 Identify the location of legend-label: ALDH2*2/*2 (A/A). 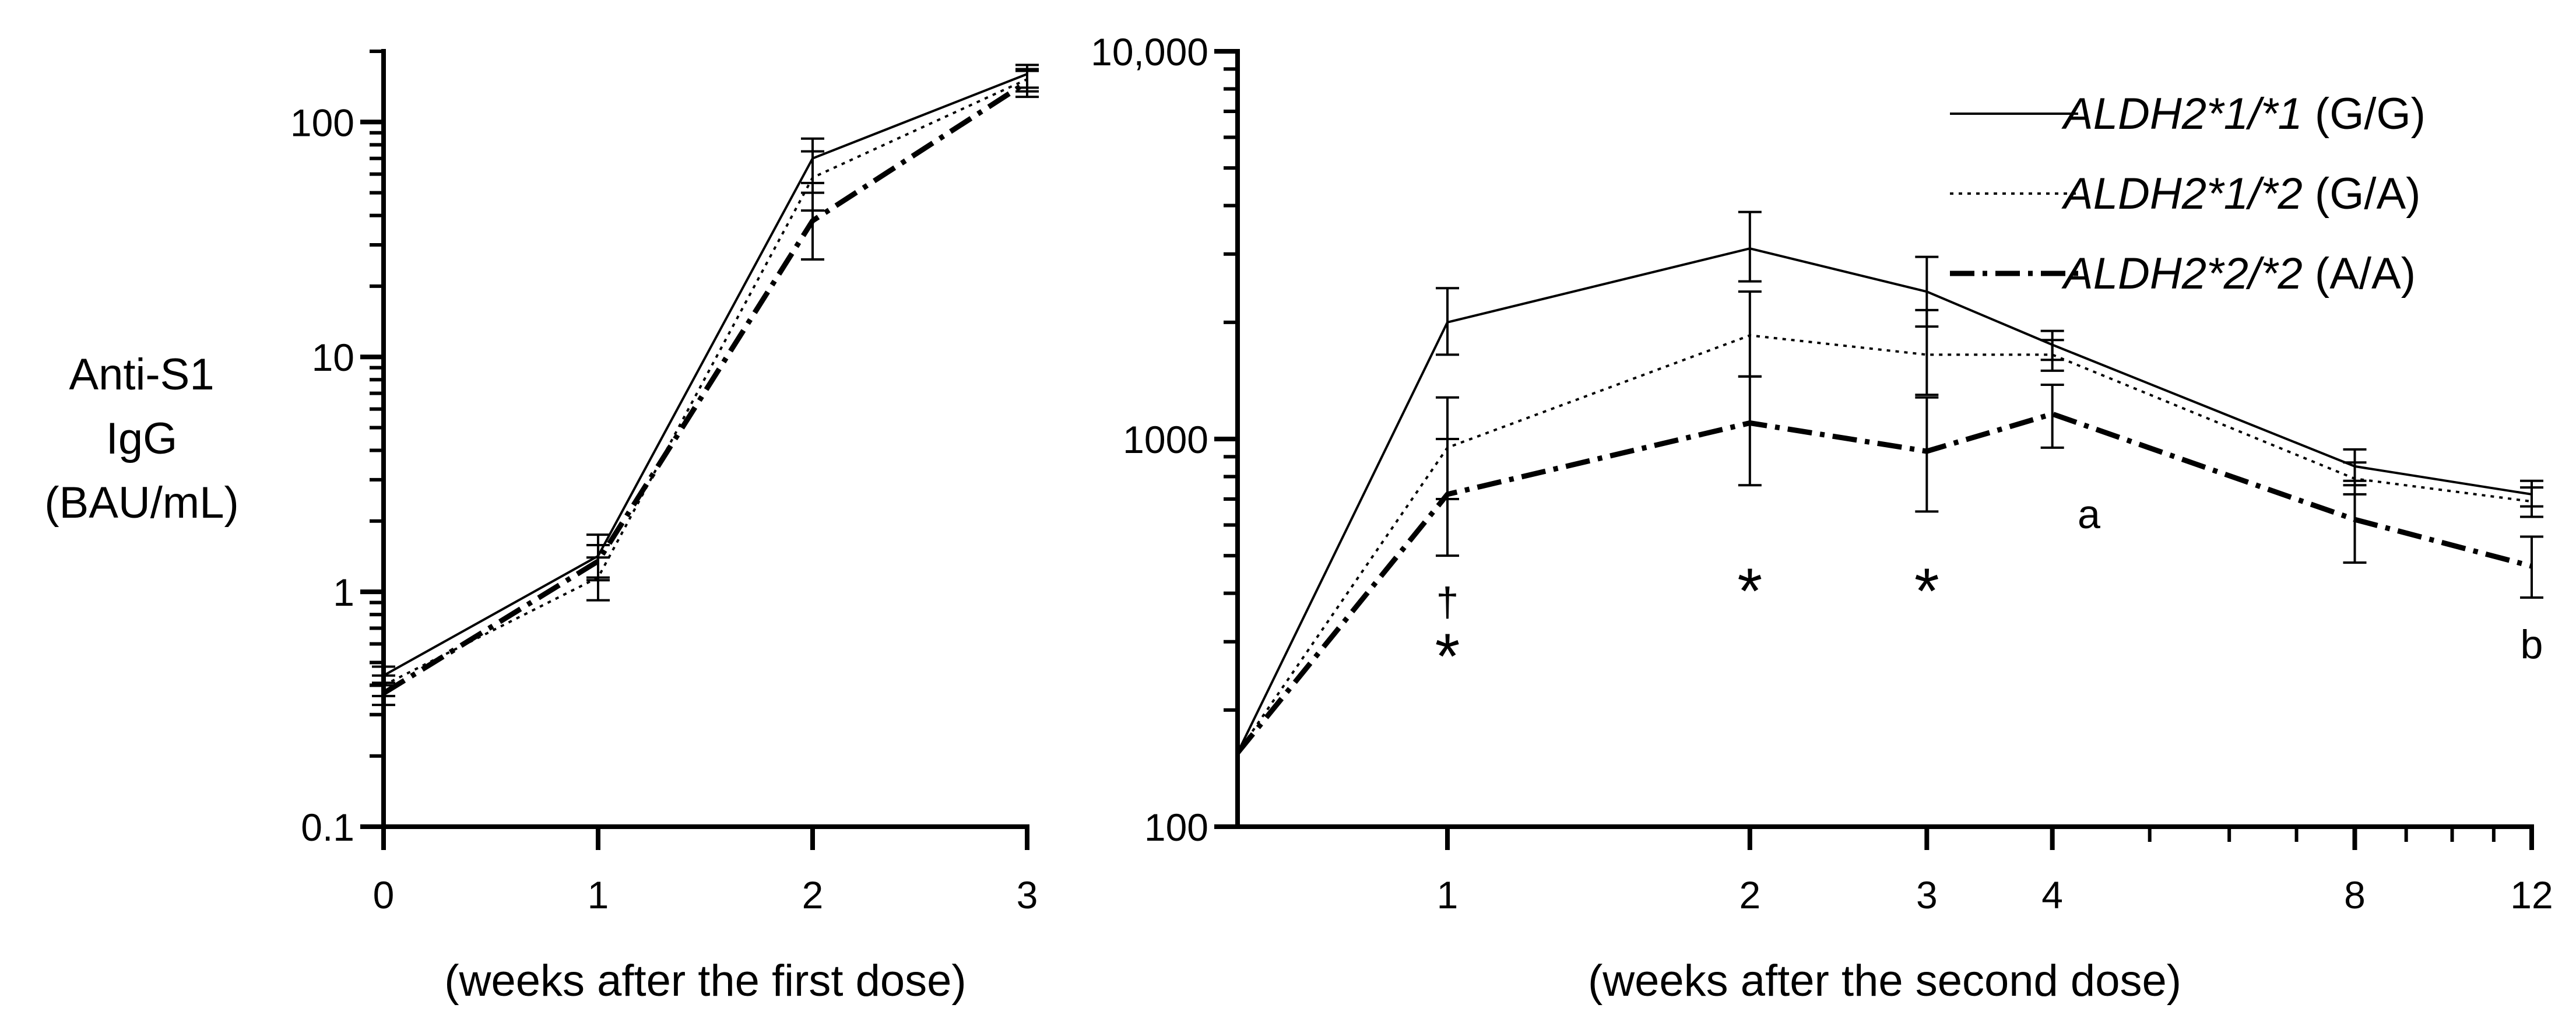
(2238, 273).